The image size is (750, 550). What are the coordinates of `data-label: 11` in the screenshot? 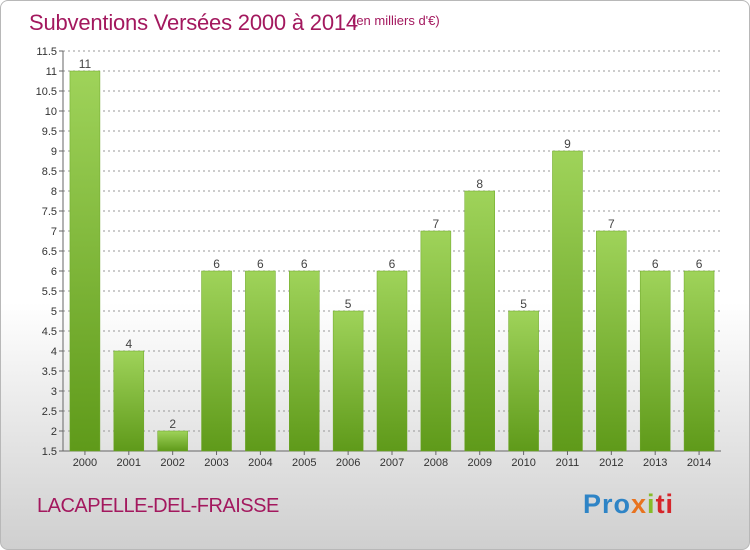 It's located at (85, 64).